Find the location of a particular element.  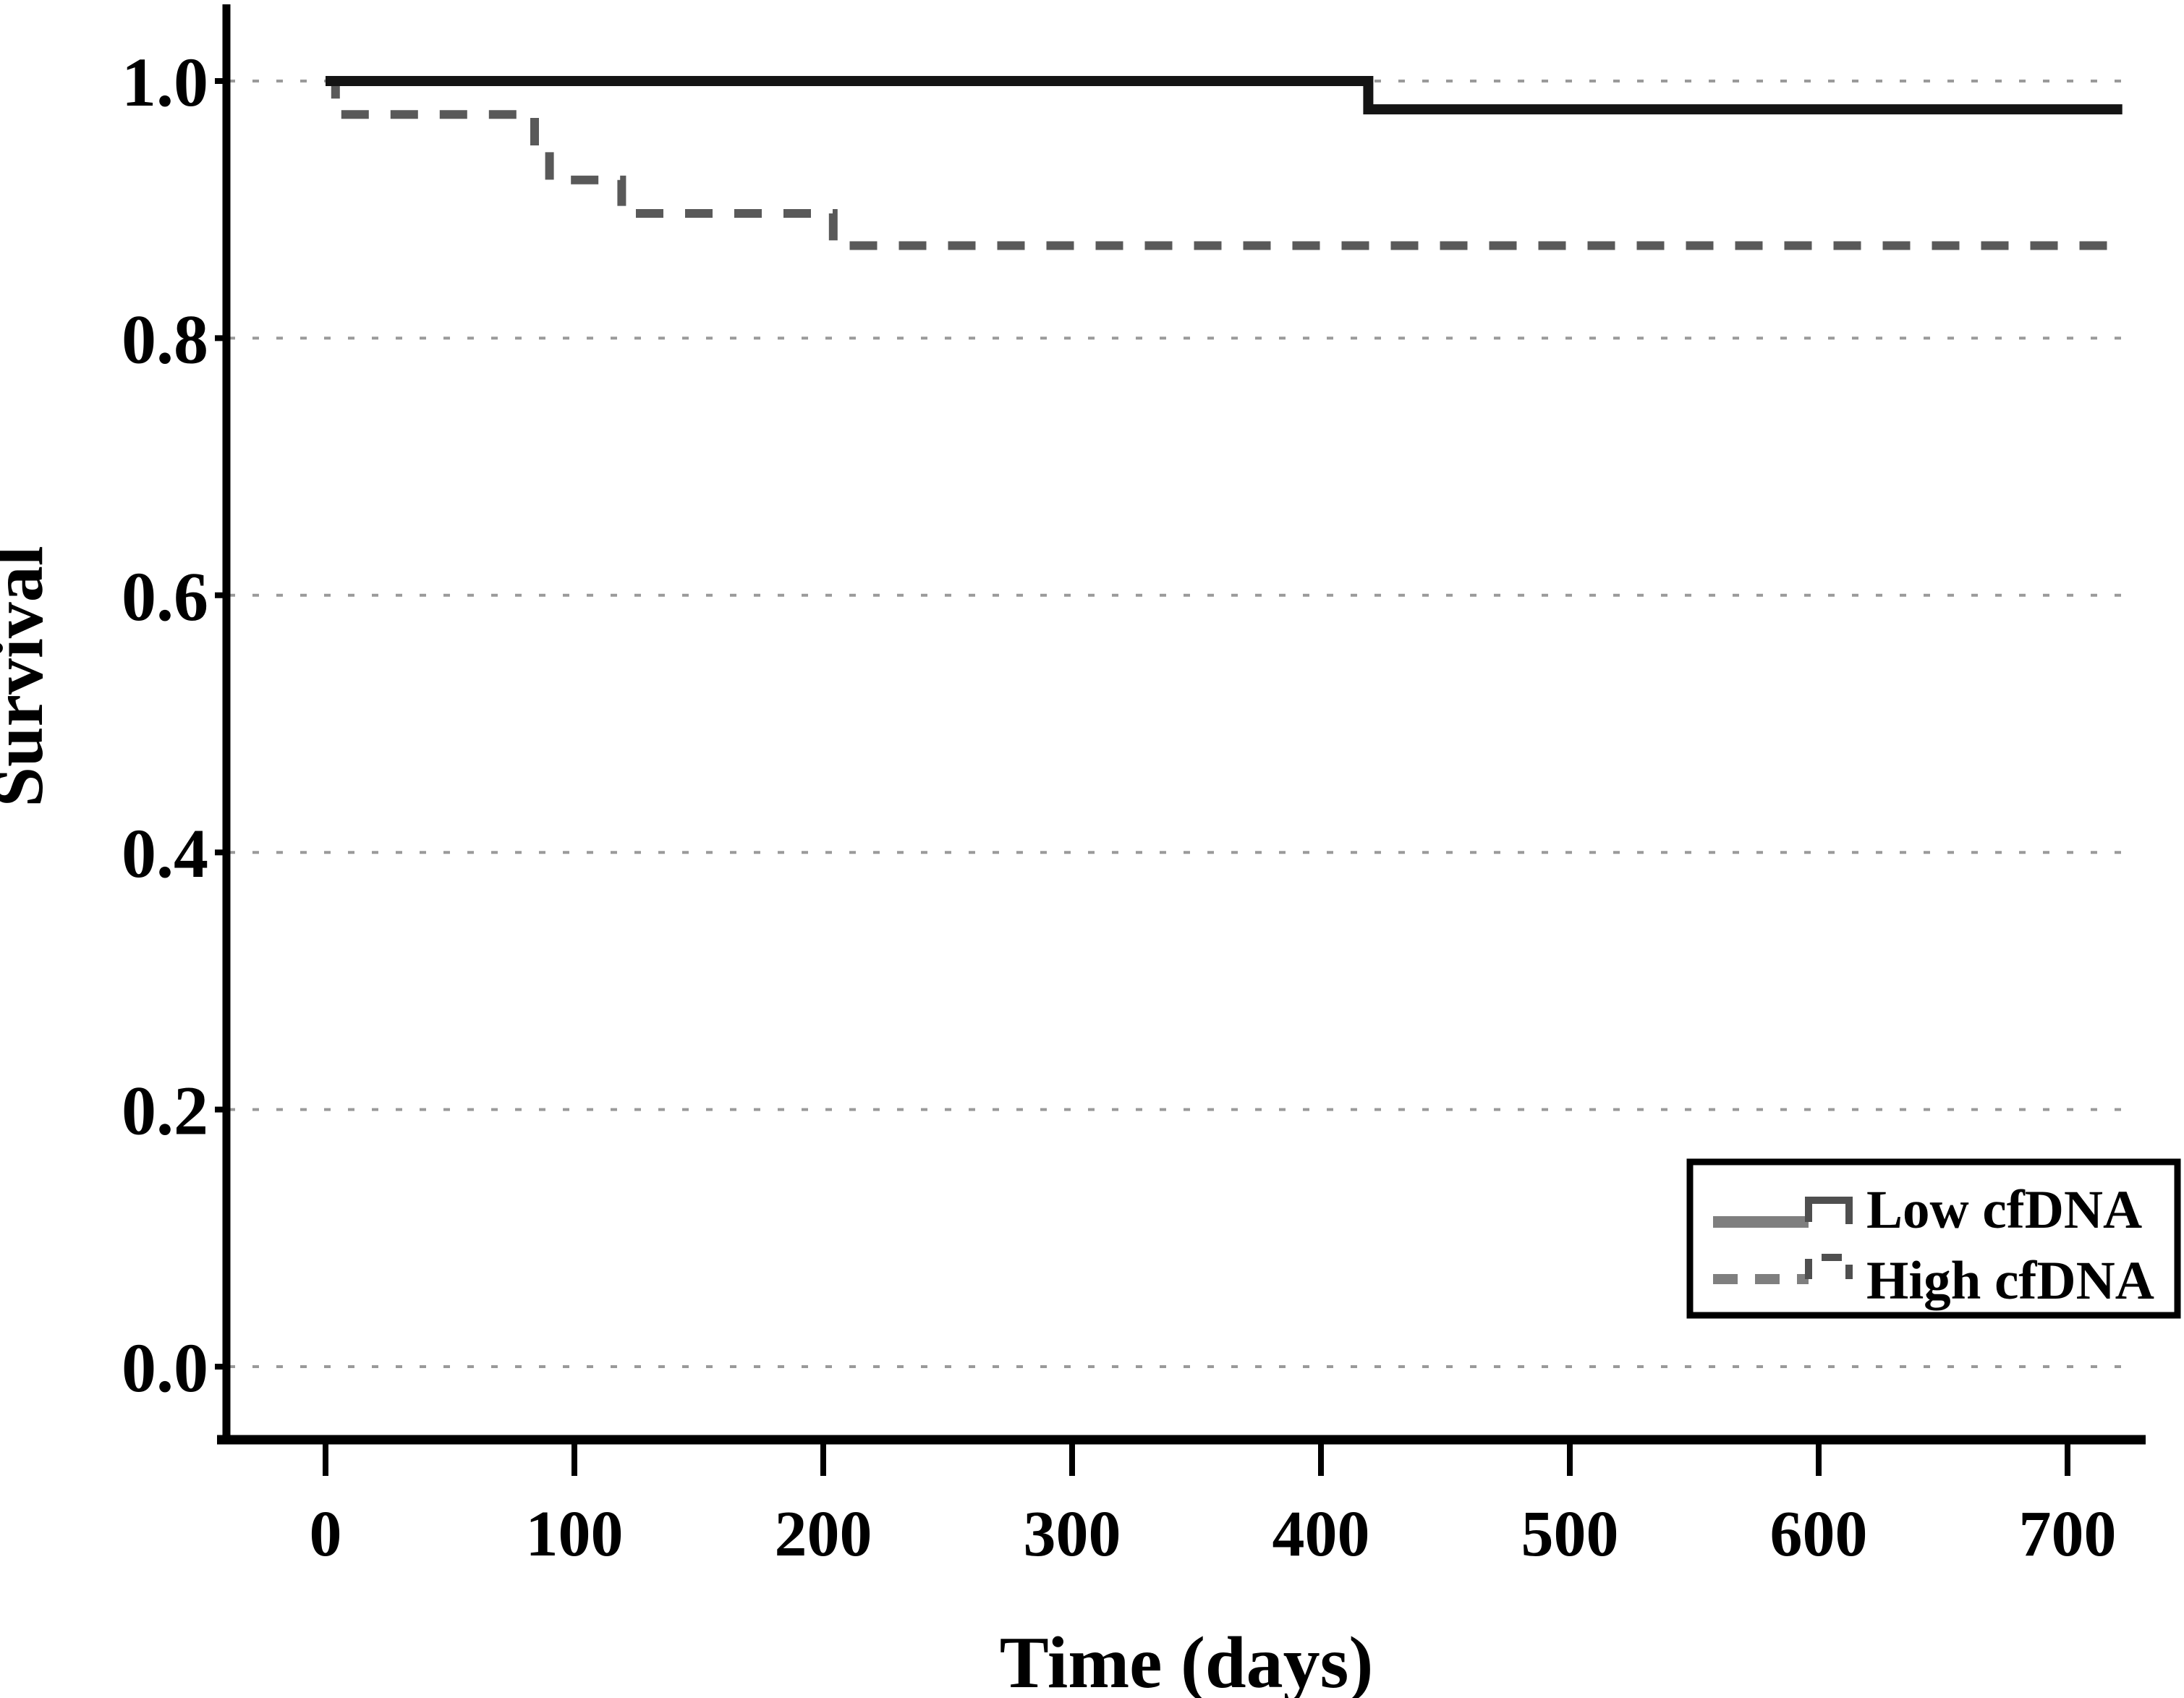

x-tick-label-300: 300 is located at coordinates (1072, 1534).